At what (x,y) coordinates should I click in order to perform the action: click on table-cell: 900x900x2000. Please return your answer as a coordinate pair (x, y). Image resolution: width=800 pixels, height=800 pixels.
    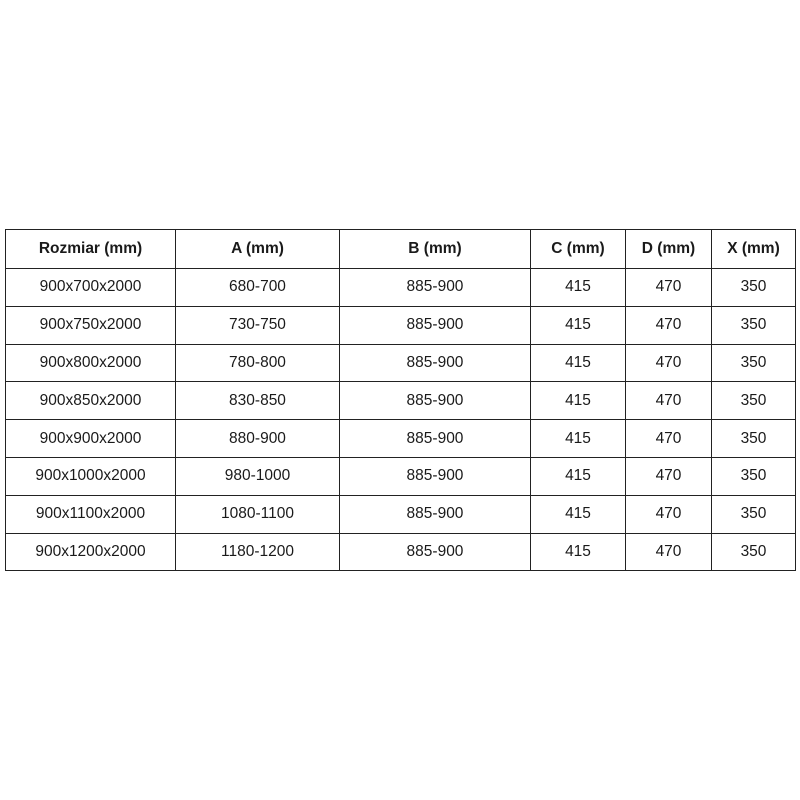
    Looking at the image, I should click on (90, 438).